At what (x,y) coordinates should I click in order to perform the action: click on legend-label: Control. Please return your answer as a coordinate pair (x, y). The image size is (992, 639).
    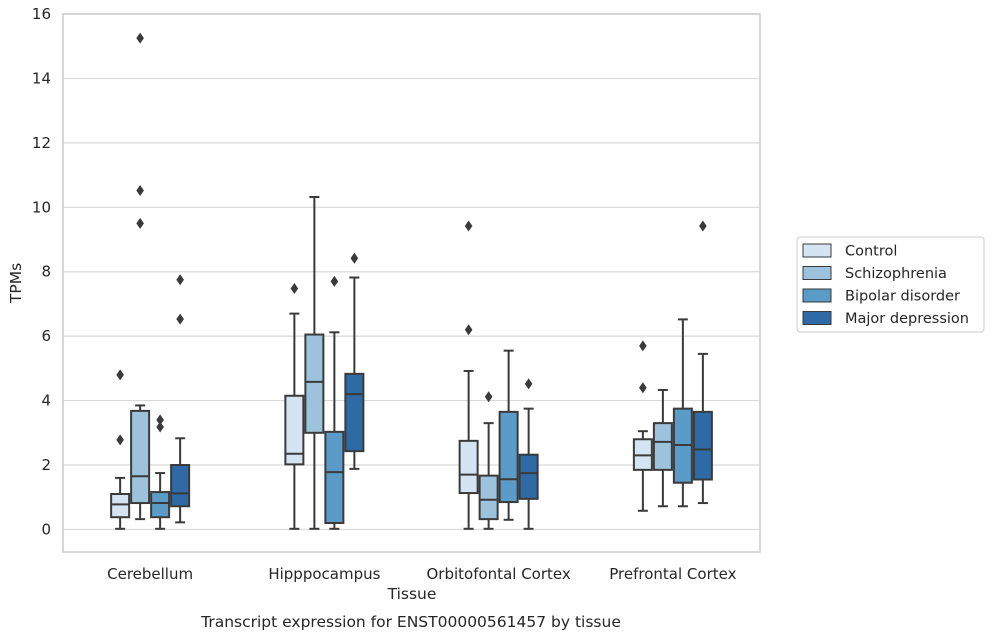
    Looking at the image, I should click on (871, 252).